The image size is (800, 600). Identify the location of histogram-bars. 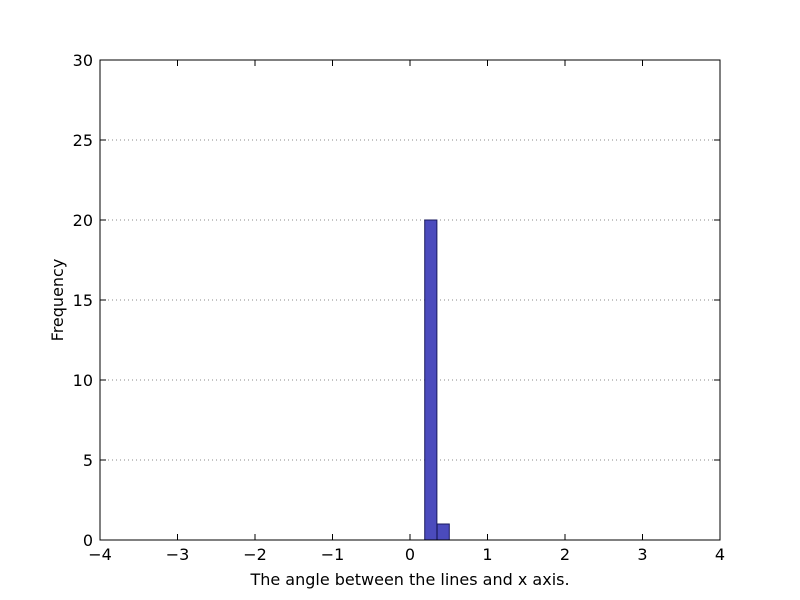
(437, 380).